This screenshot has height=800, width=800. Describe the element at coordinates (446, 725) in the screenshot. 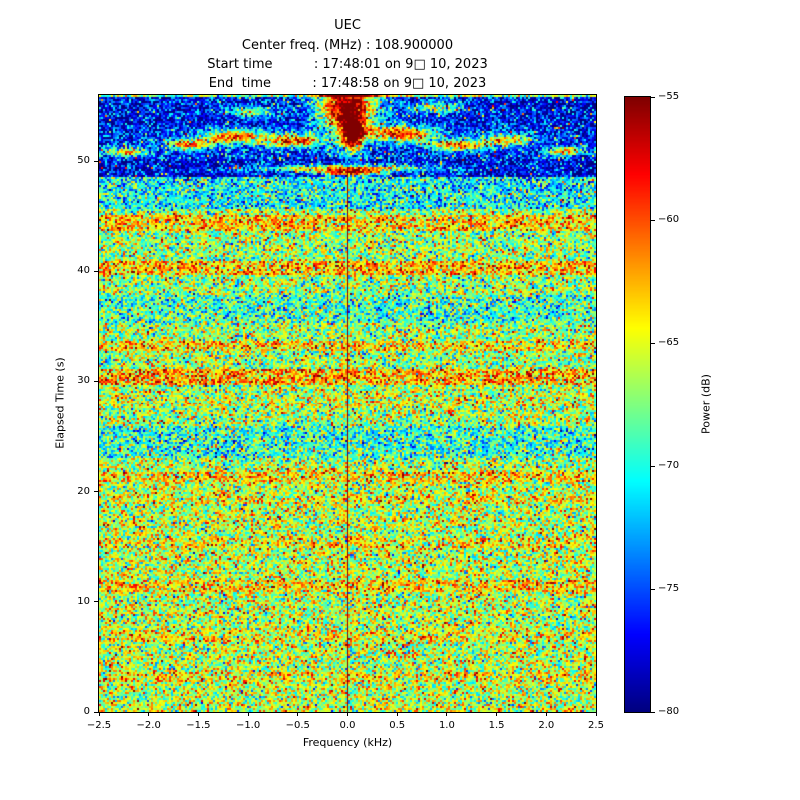

I see `x-tick-label: 1.0` at that location.